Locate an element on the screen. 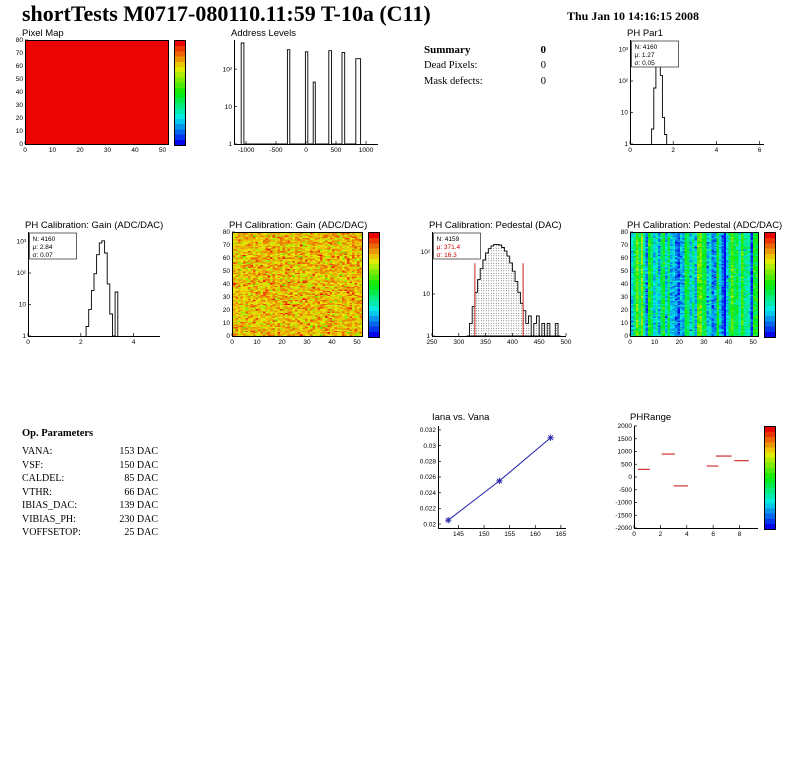 The width and height of the screenshot is (796, 772). summary-row-mask-defects: Mask defects: 0 is located at coordinates (485, 82).